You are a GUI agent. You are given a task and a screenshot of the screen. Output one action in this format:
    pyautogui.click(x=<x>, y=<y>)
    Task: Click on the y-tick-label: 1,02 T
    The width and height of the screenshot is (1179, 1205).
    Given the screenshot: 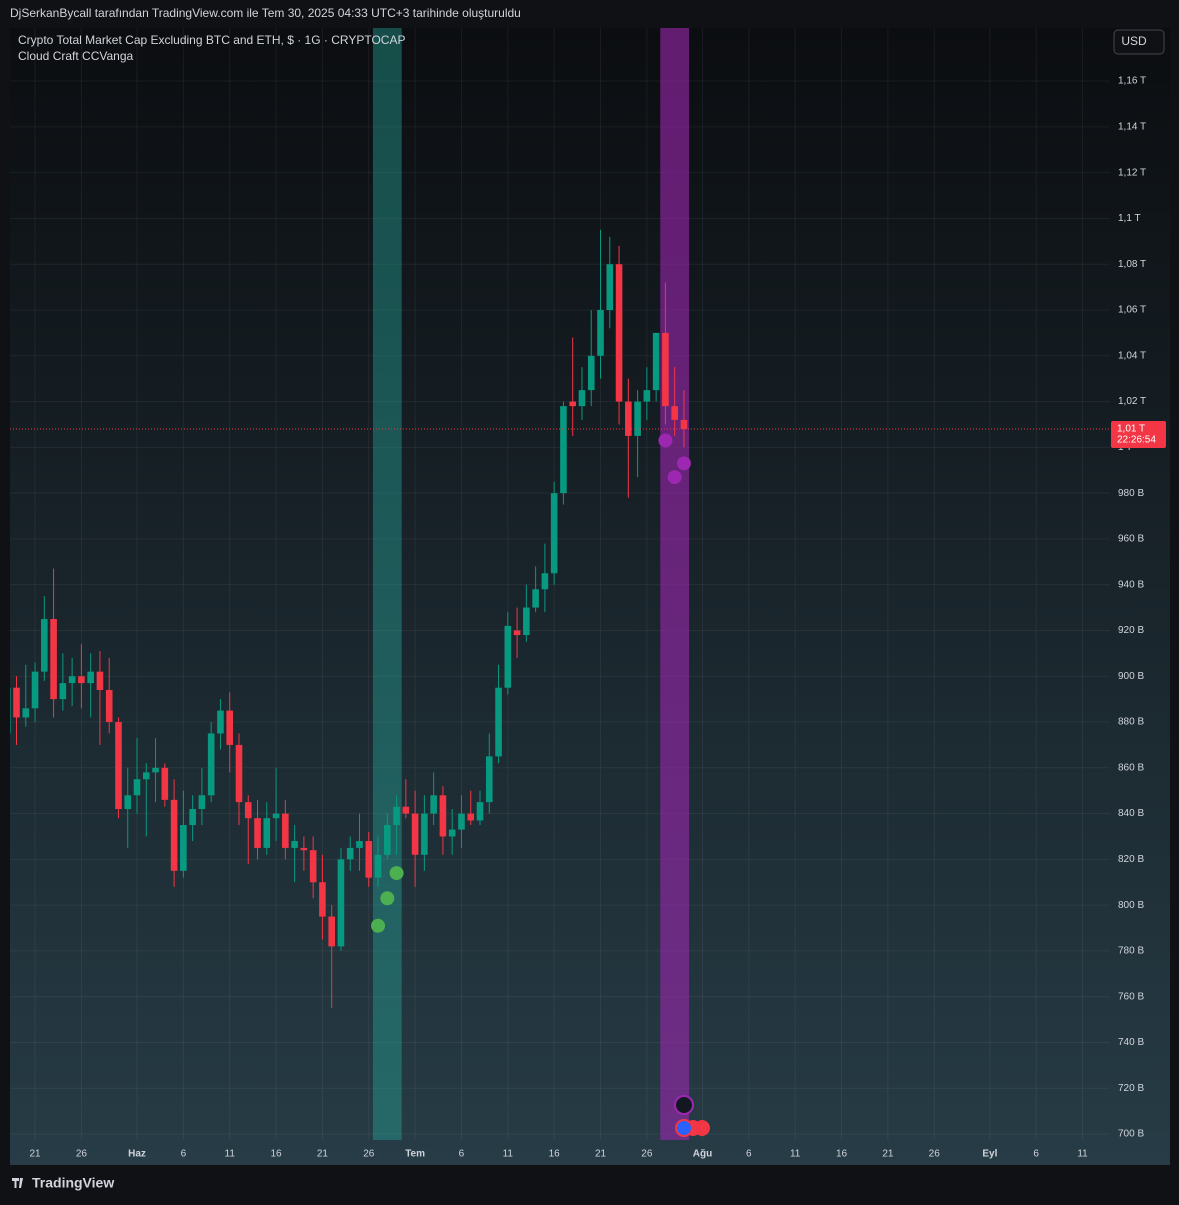 What is the action you would take?
    pyautogui.click(x=1132, y=401)
    